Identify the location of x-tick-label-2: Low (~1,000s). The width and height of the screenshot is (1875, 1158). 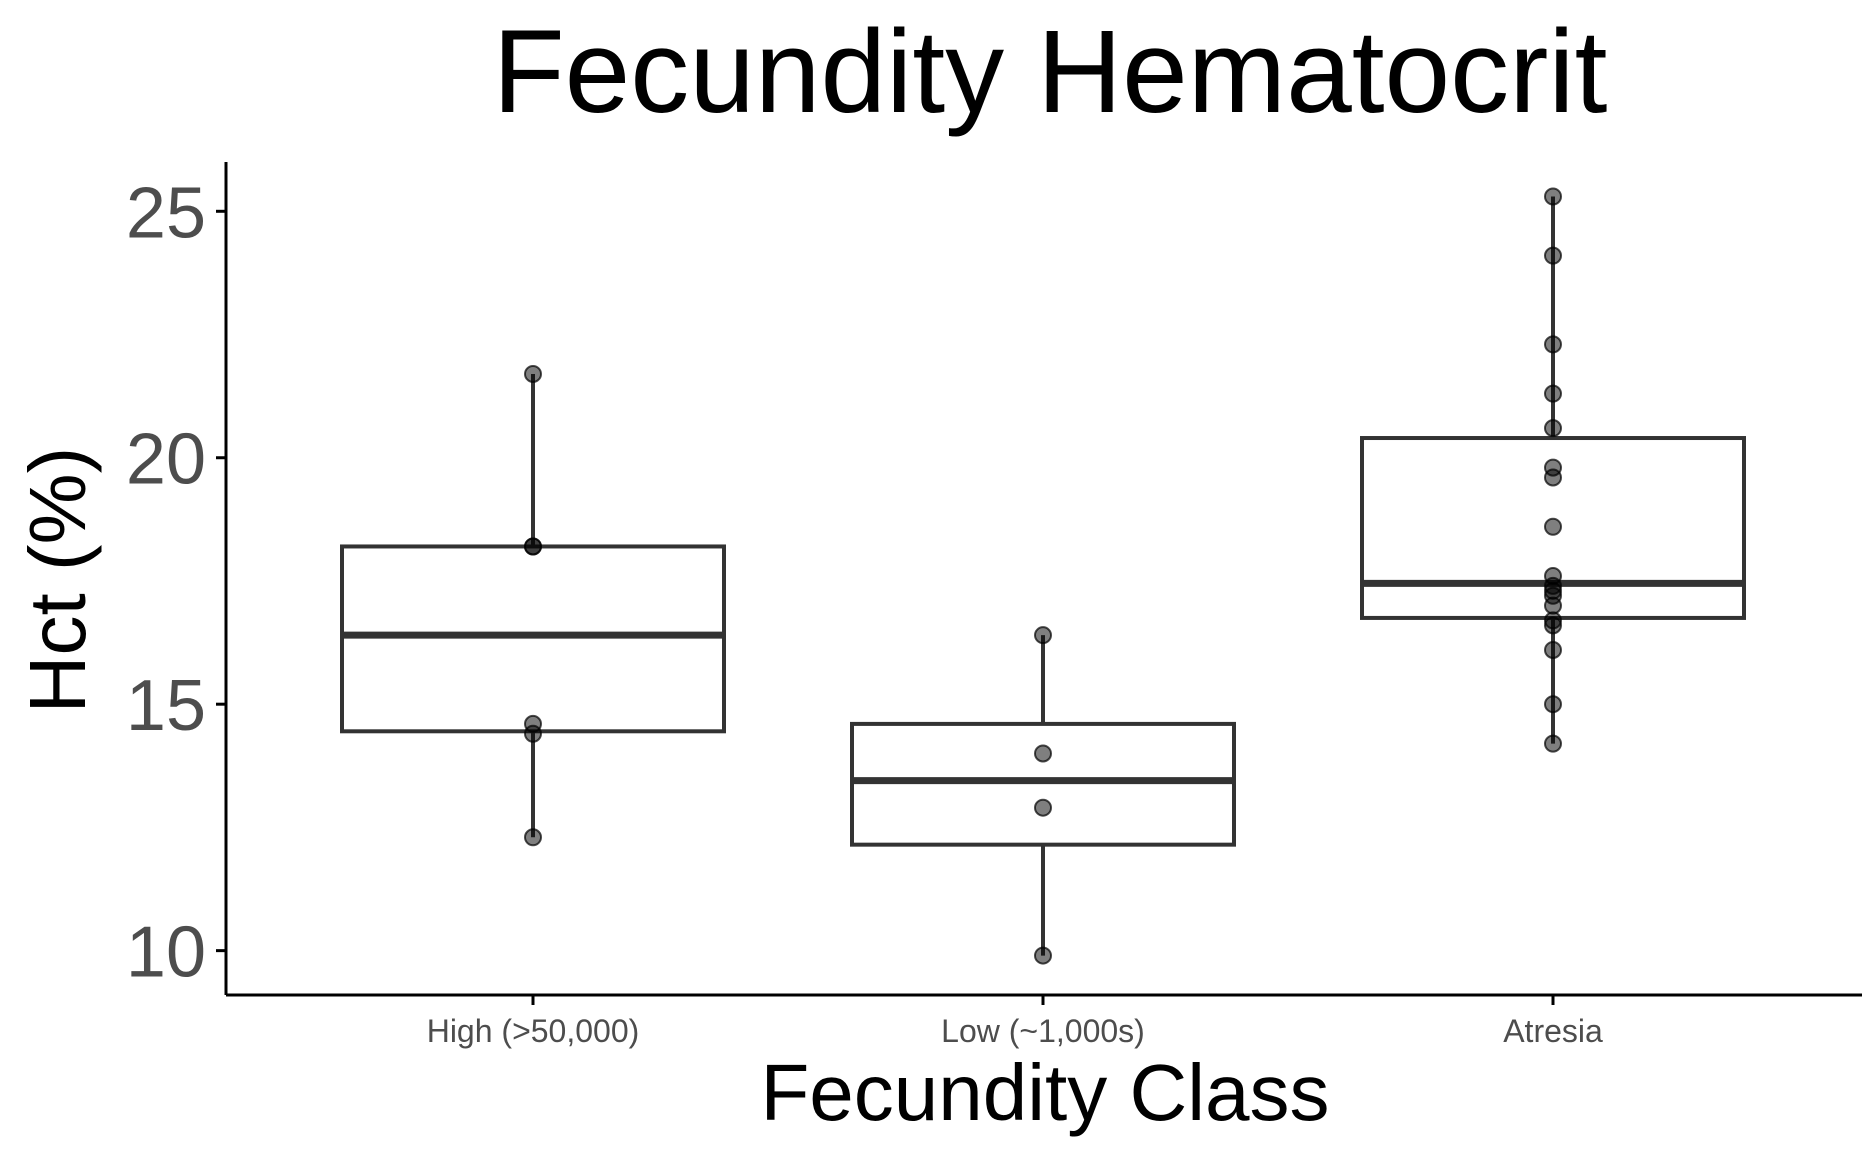
(1043, 1031).